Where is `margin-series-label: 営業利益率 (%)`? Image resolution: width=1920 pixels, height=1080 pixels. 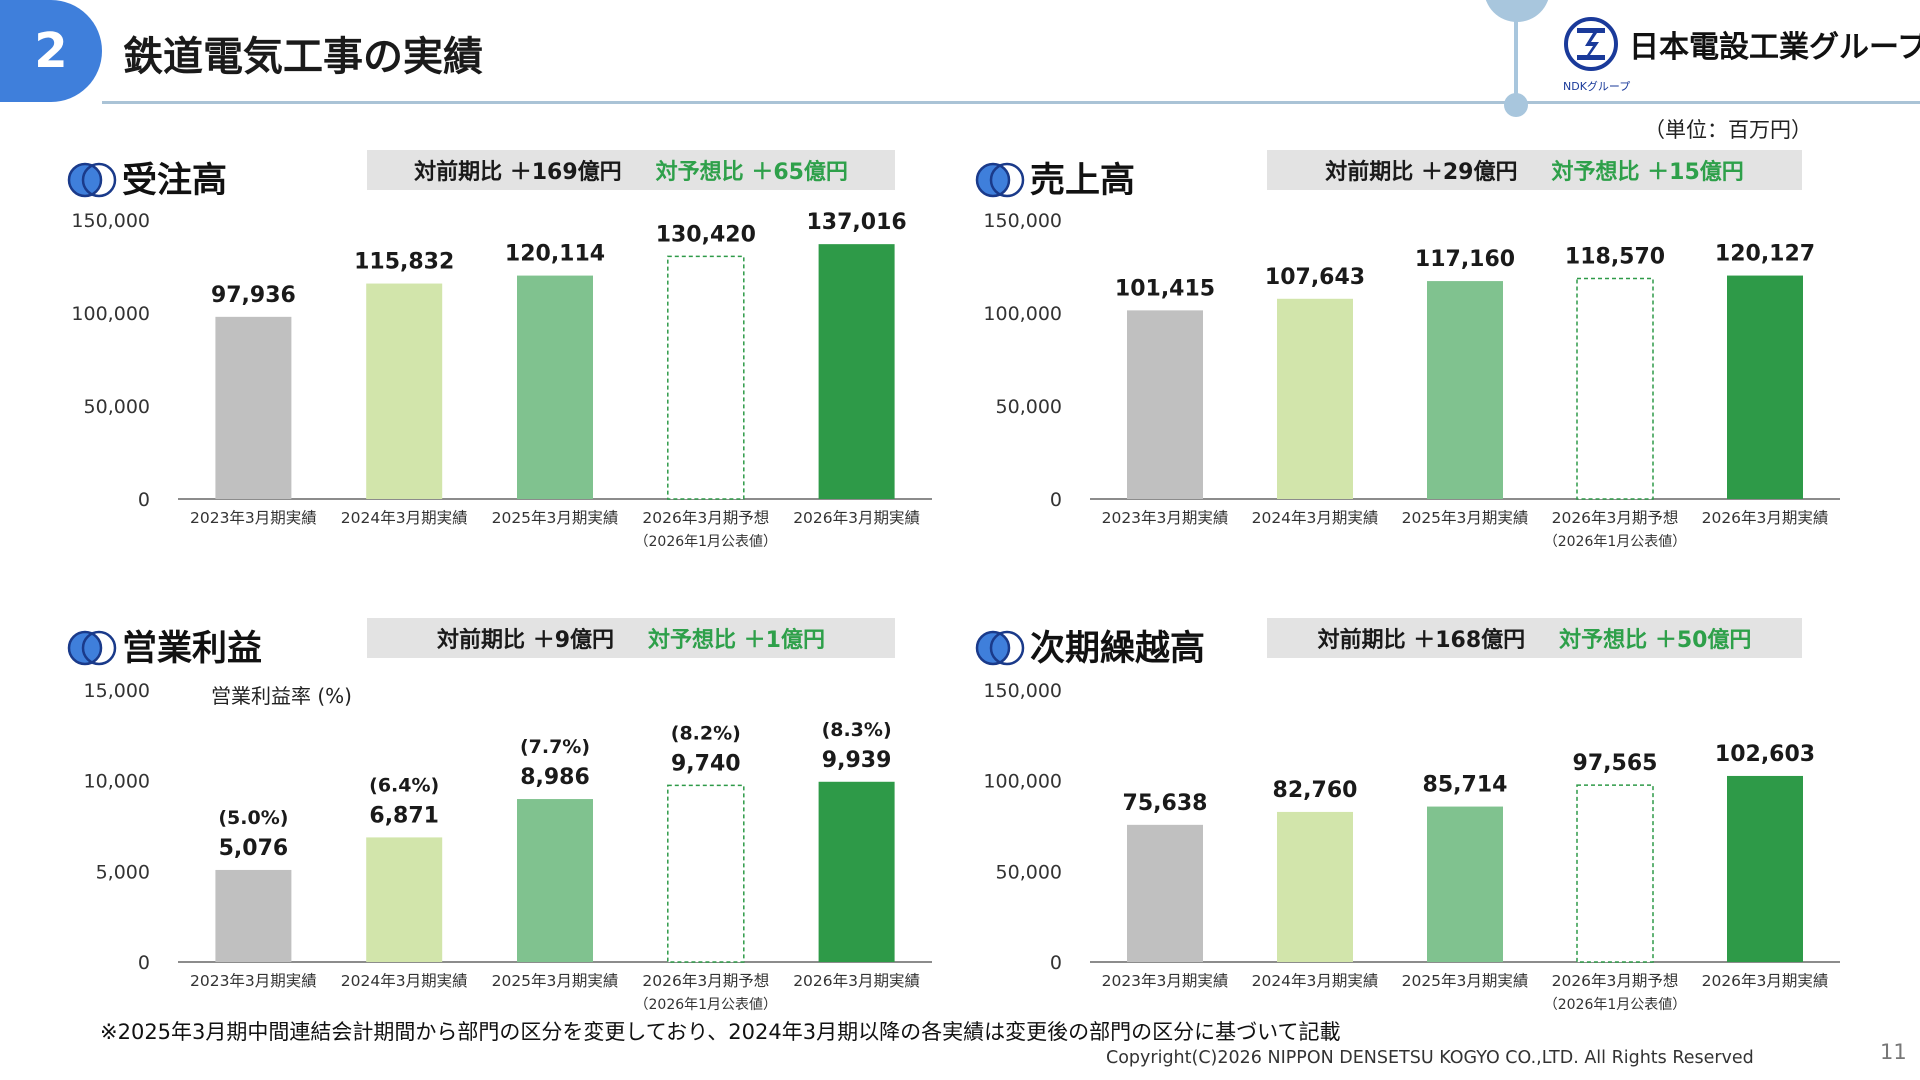 margin-series-label: 営業利益率 (%) is located at coordinates (281, 696).